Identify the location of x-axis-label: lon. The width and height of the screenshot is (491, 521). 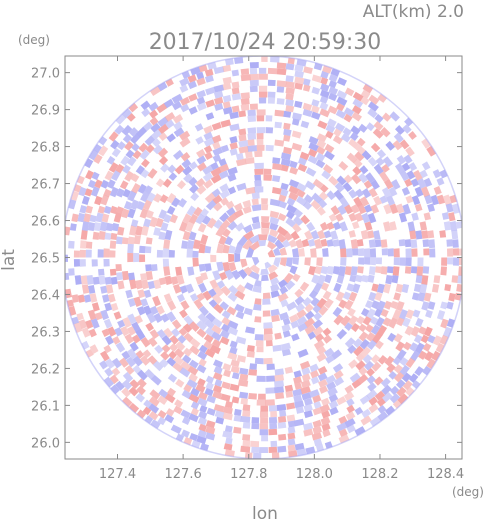
(265, 512).